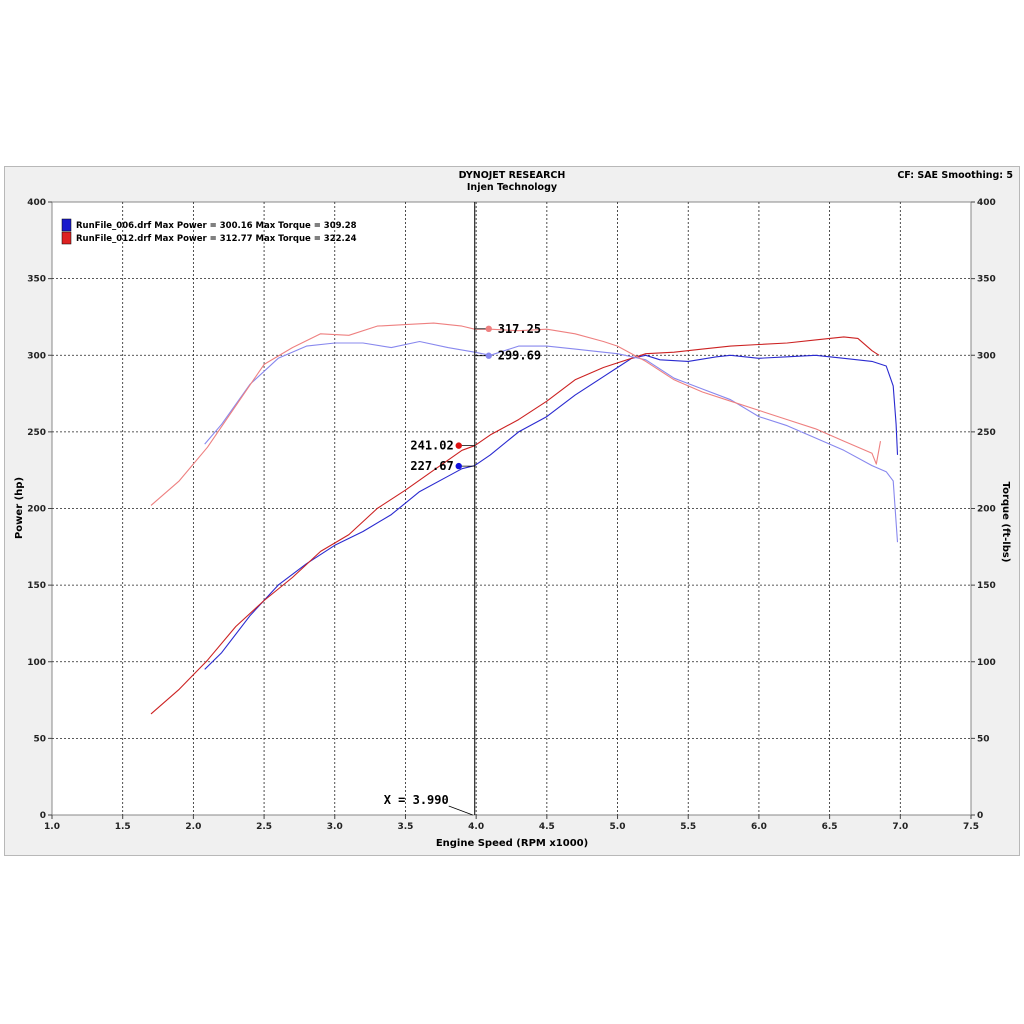 This screenshot has width=1024, height=1024. Describe the element at coordinates (335, 827) in the screenshot. I see `x-tick-label: 3.0` at that location.